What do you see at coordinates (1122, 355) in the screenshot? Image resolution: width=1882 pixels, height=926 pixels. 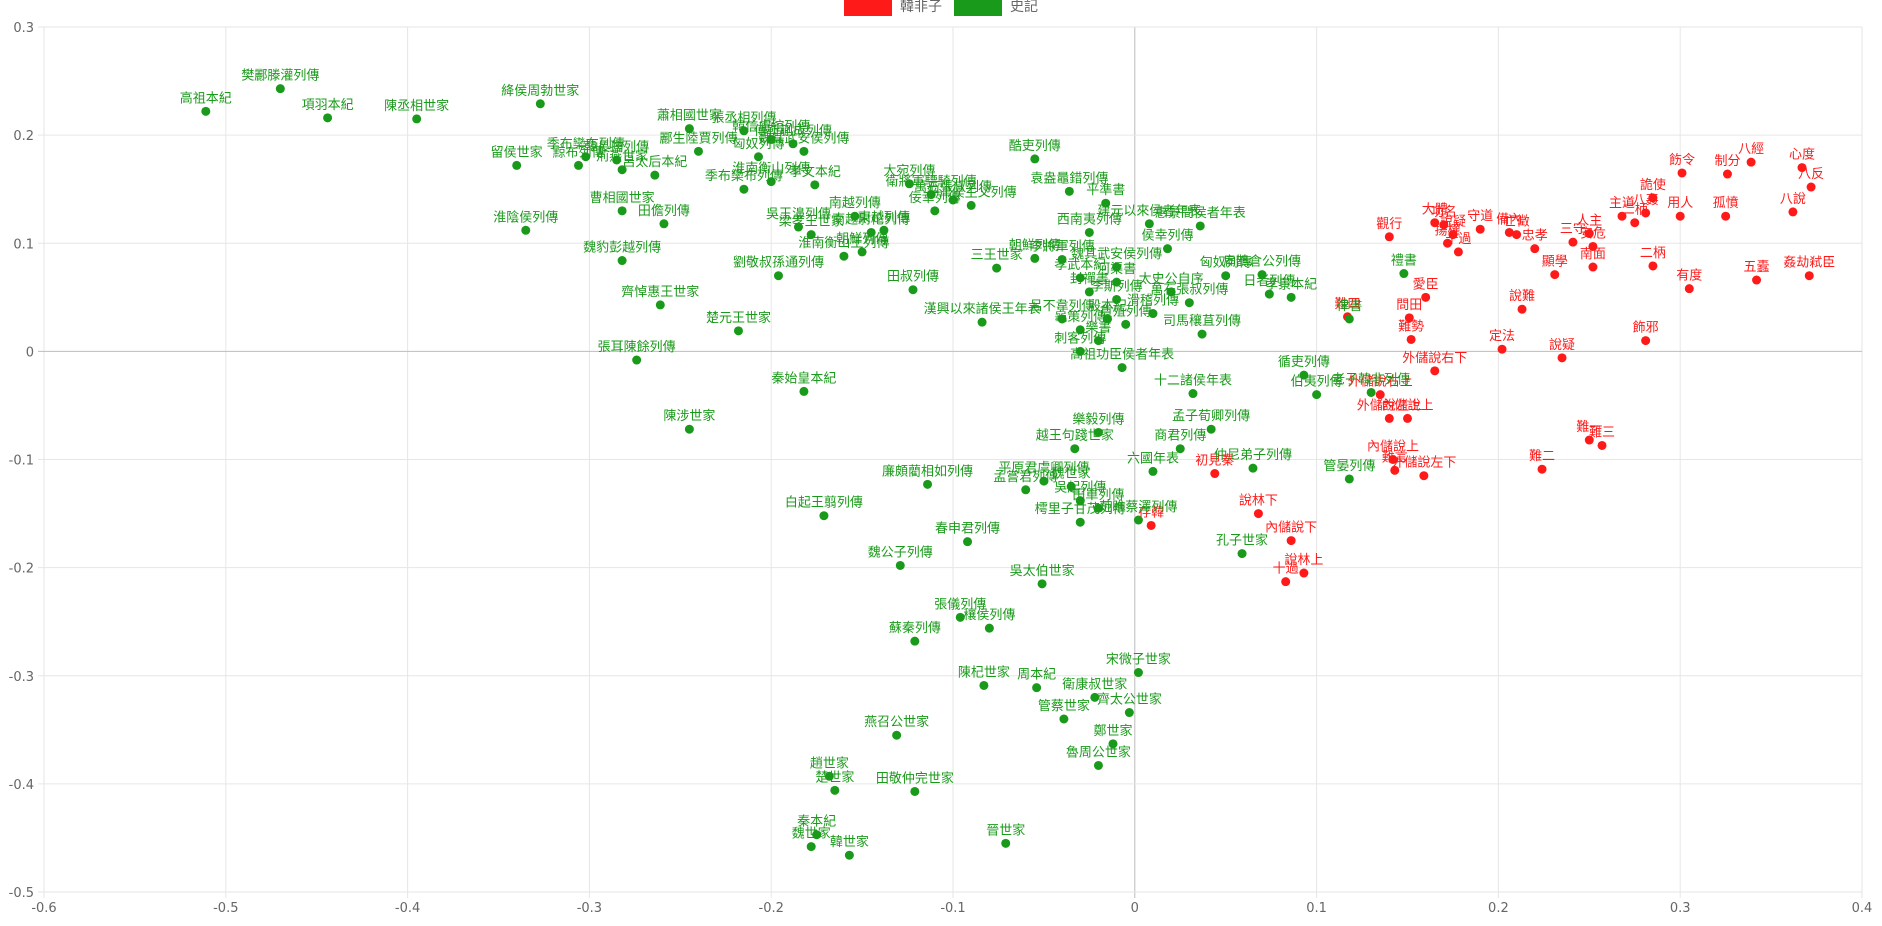 I see `data-label: 高祖功臣侯者年表` at bounding box center [1122, 355].